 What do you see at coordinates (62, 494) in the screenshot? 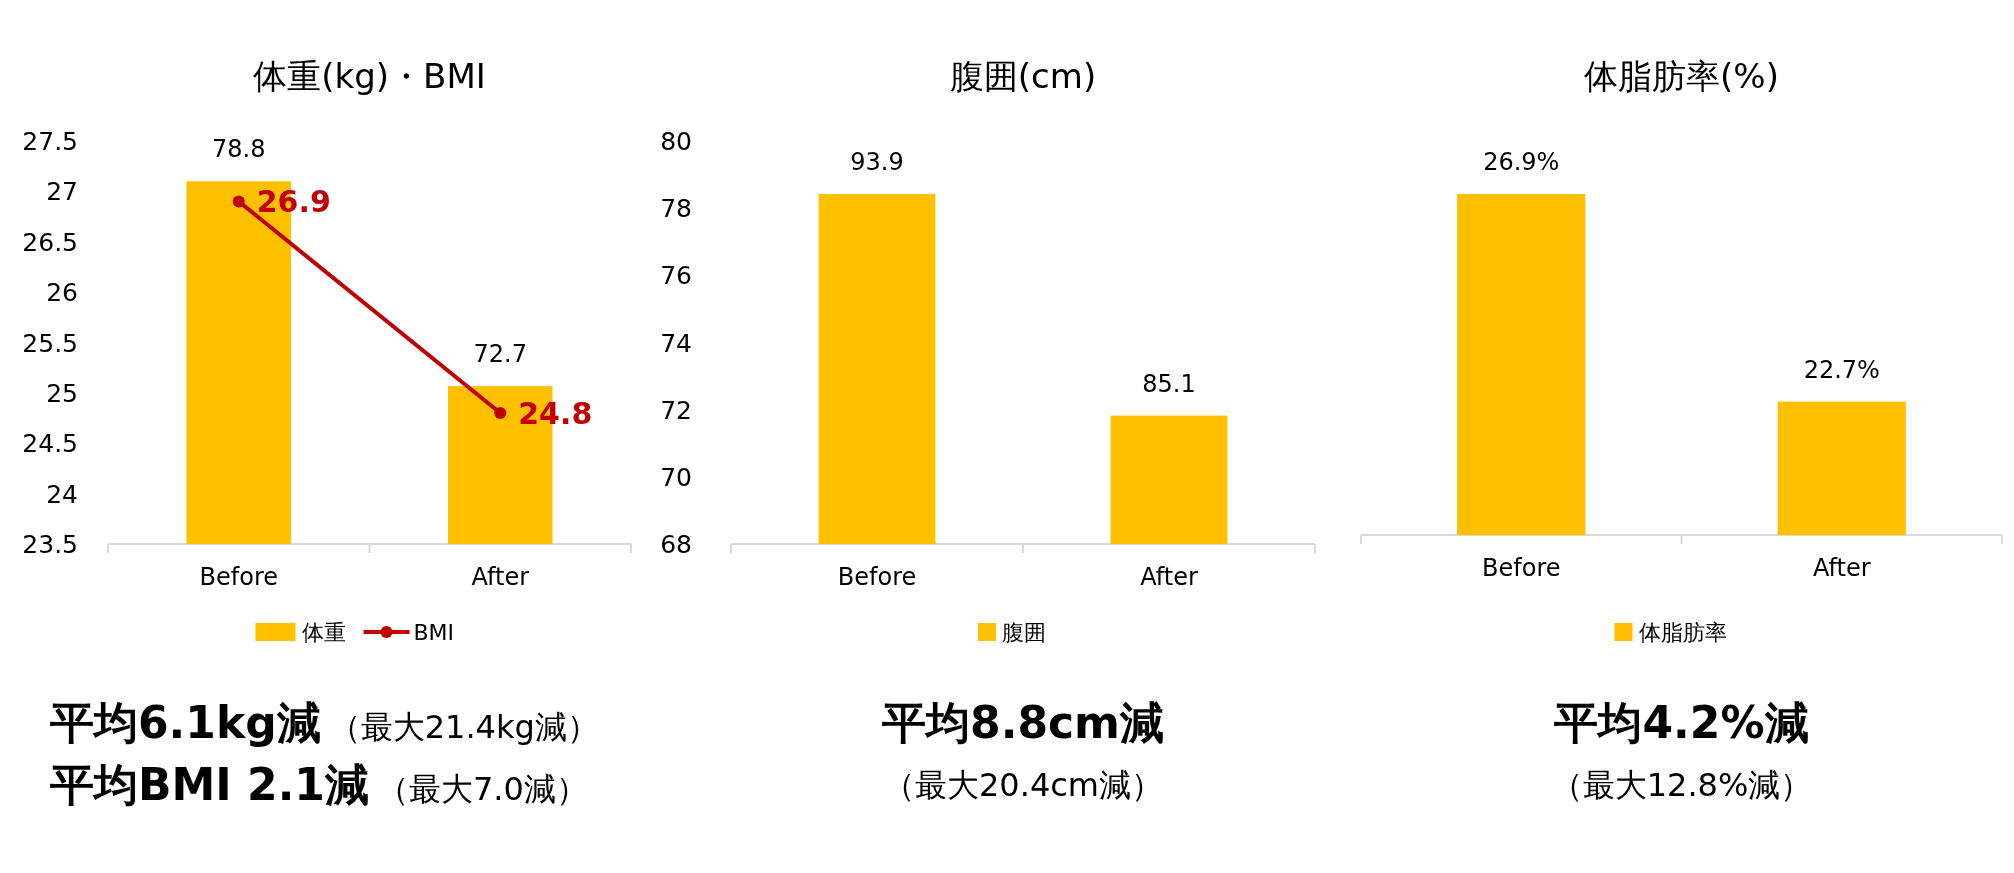
I see `y-tick-label: 24` at bounding box center [62, 494].